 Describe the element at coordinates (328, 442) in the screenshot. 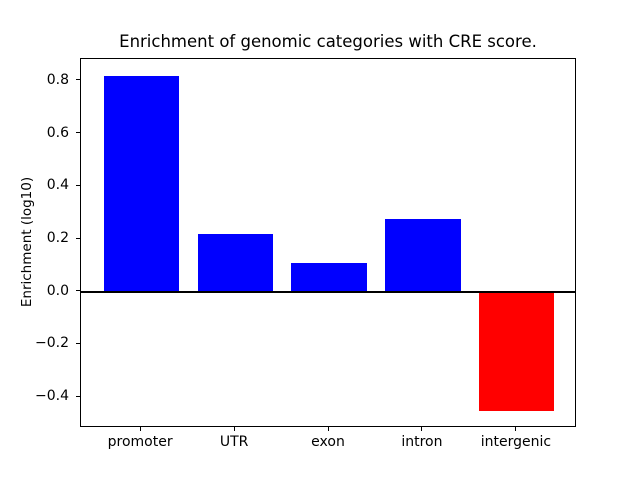

I see `x-tick-label-exon: exon` at that location.